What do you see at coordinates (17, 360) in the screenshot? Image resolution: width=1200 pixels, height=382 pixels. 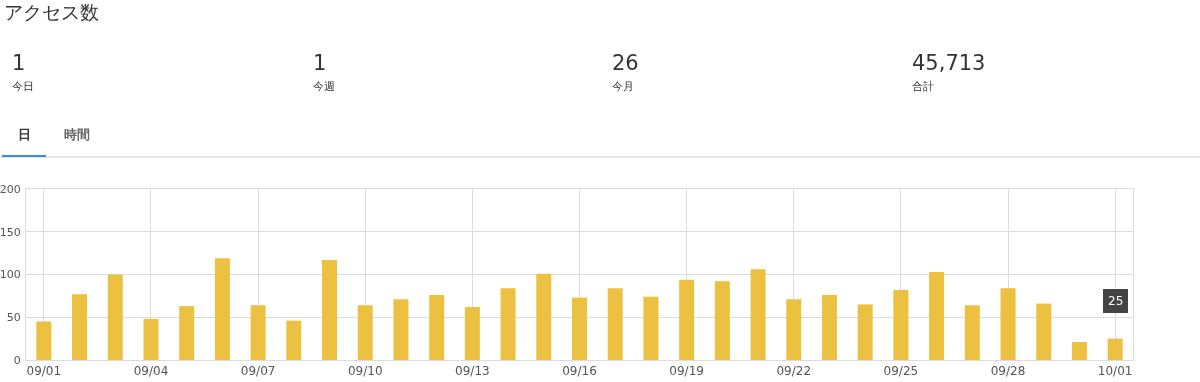 I see `y-tick-label: 0` at bounding box center [17, 360].